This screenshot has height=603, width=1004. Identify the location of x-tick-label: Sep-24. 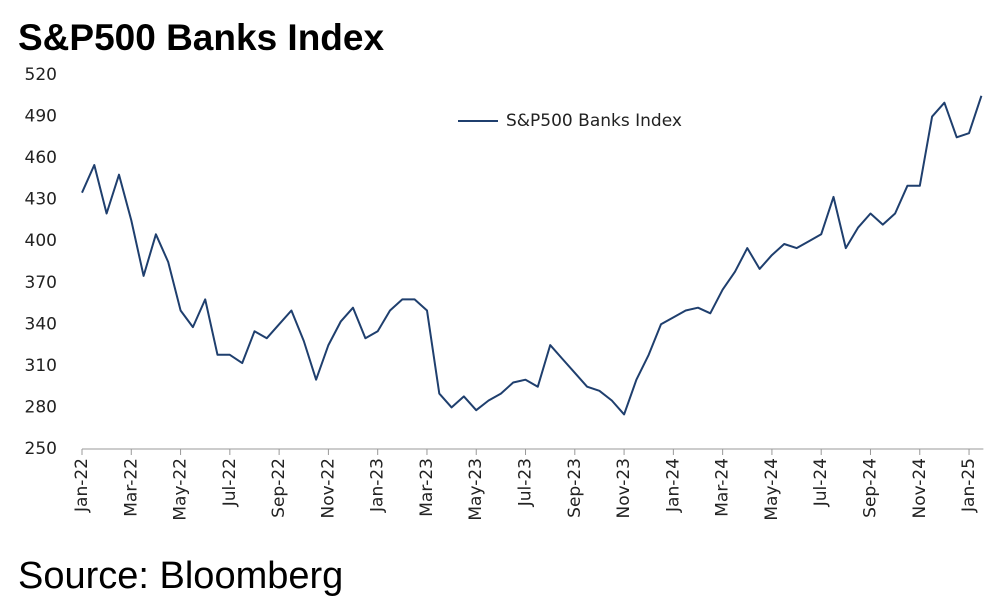
(870, 488).